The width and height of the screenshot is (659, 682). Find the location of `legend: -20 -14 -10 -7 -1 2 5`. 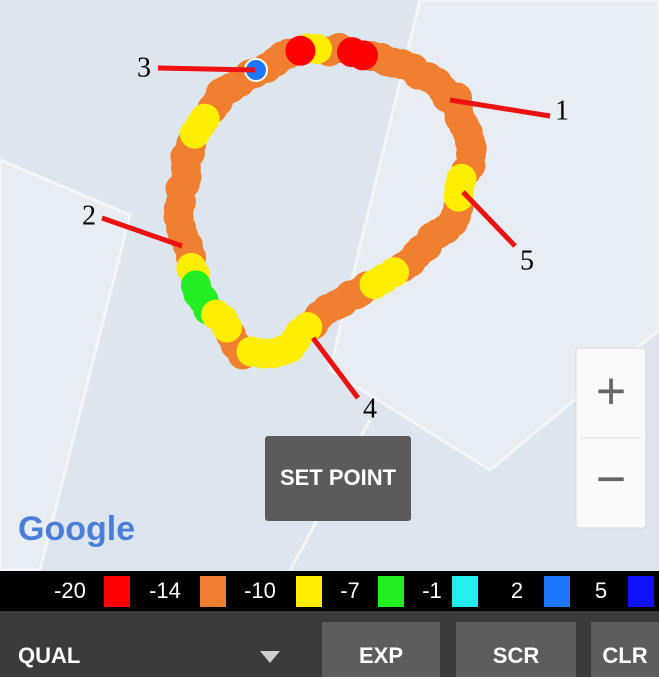

legend: -20 -14 -10 -7 -1 2 5 is located at coordinates (354, 591).